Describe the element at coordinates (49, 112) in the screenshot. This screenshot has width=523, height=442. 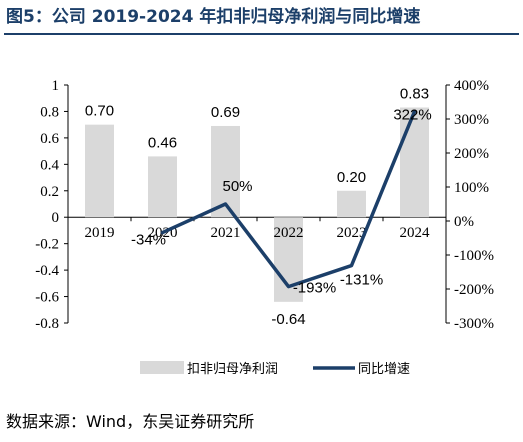
I see `left-tick-label: 0.8` at that location.